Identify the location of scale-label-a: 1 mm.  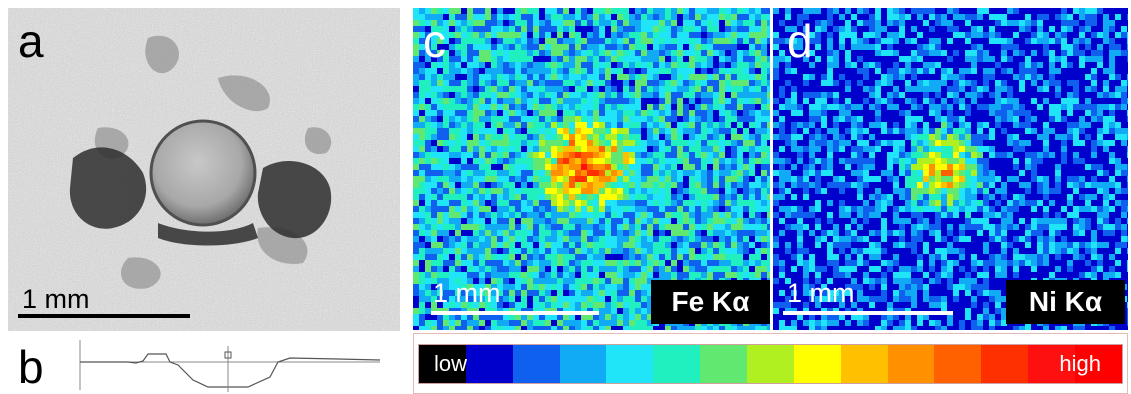
(56, 299).